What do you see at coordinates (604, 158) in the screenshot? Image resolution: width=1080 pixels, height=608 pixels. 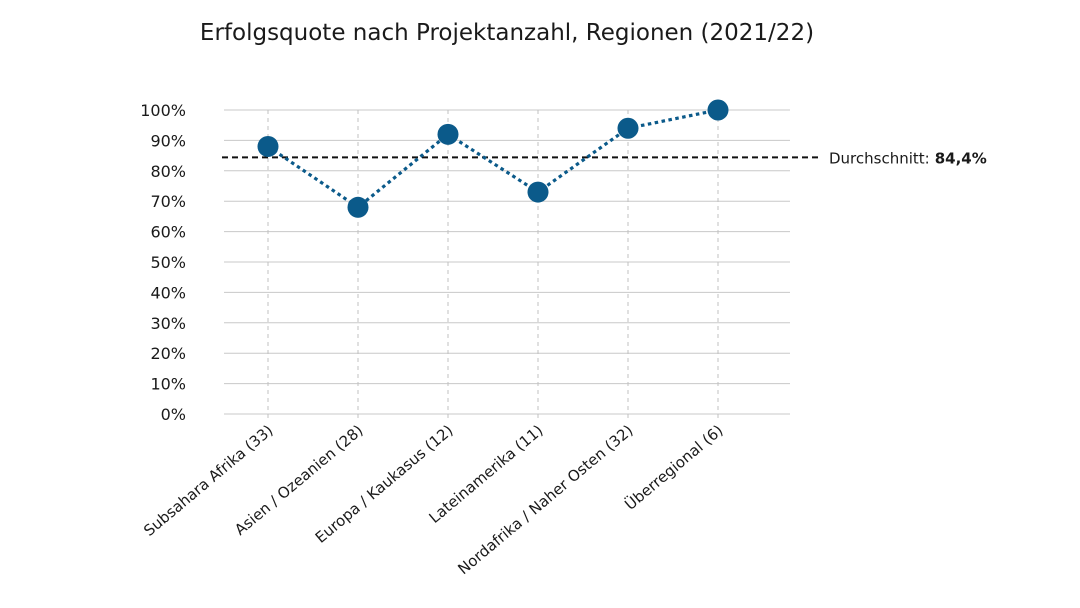 I see `average-line-group: Durchschnitt: 84,4%` at bounding box center [604, 158].